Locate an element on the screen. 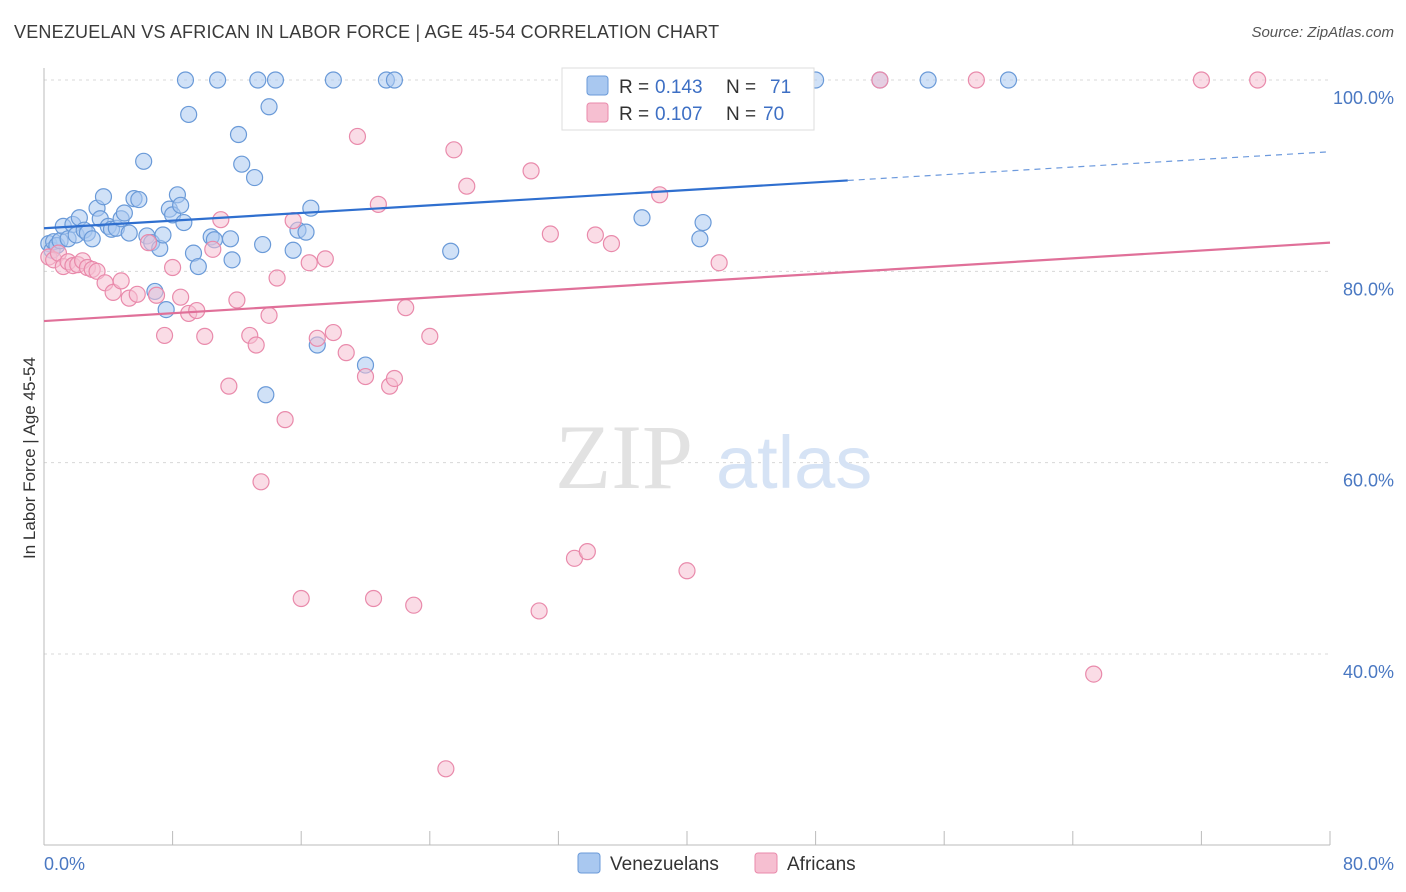 The width and height of the screenshot is (1406, 892). y-tick-label-40: 40.0% is located at coordinates (1368, 672).